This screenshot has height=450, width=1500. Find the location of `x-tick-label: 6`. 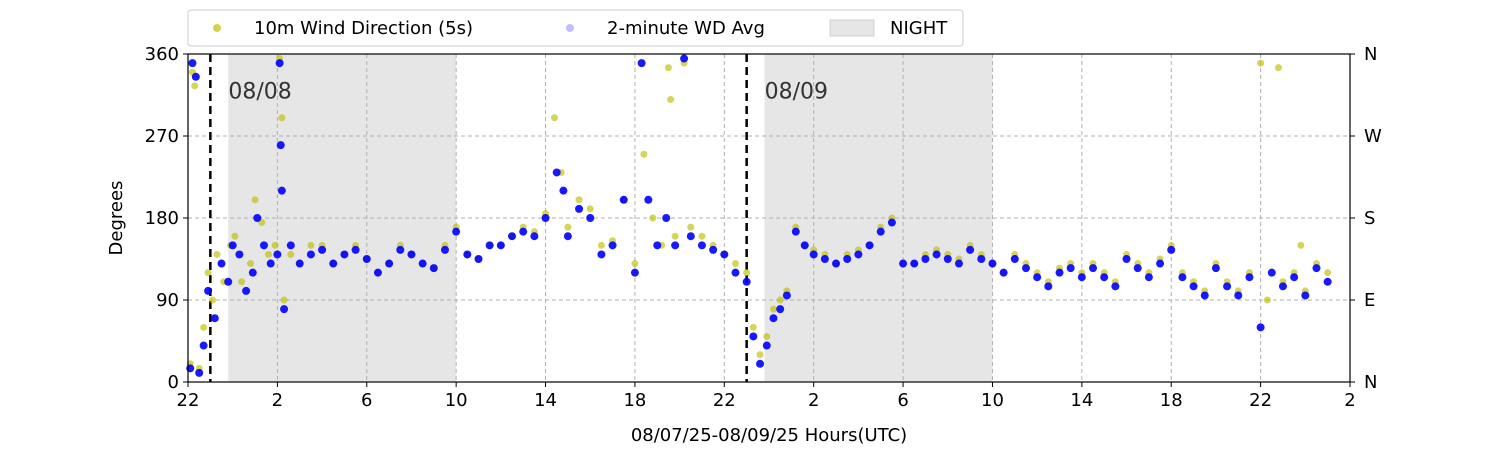

x-tick-label: 6 is located at coordinates (902, 400).